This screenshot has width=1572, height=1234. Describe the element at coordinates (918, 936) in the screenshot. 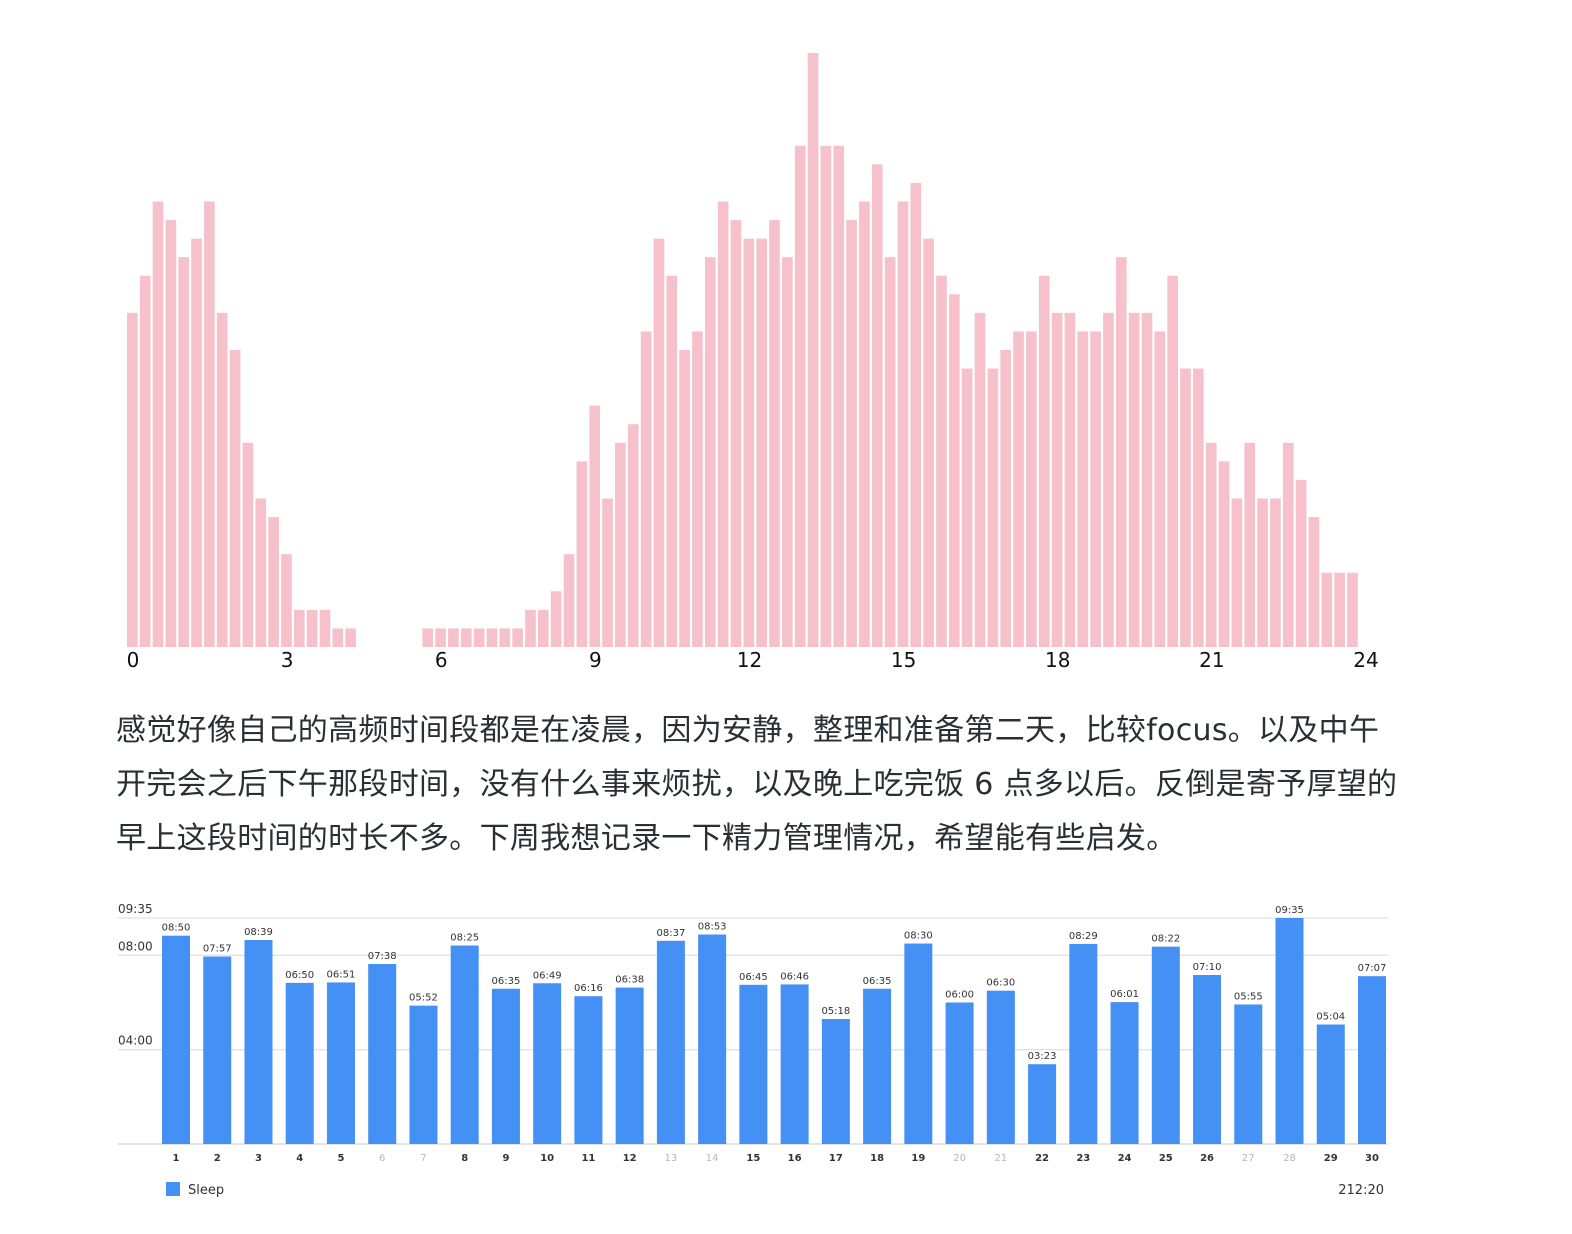

I see `sleep-value-label: 08:30` at that location.